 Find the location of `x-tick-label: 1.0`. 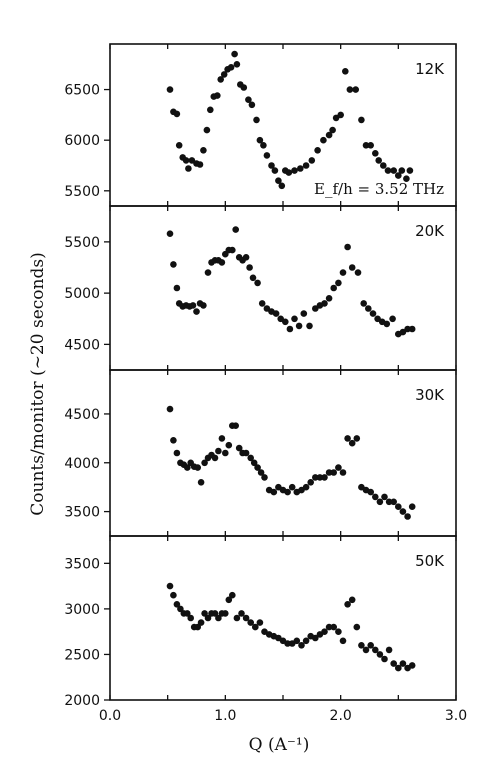

x-tick-label: 1.0 is located at coordinates (225, 716).